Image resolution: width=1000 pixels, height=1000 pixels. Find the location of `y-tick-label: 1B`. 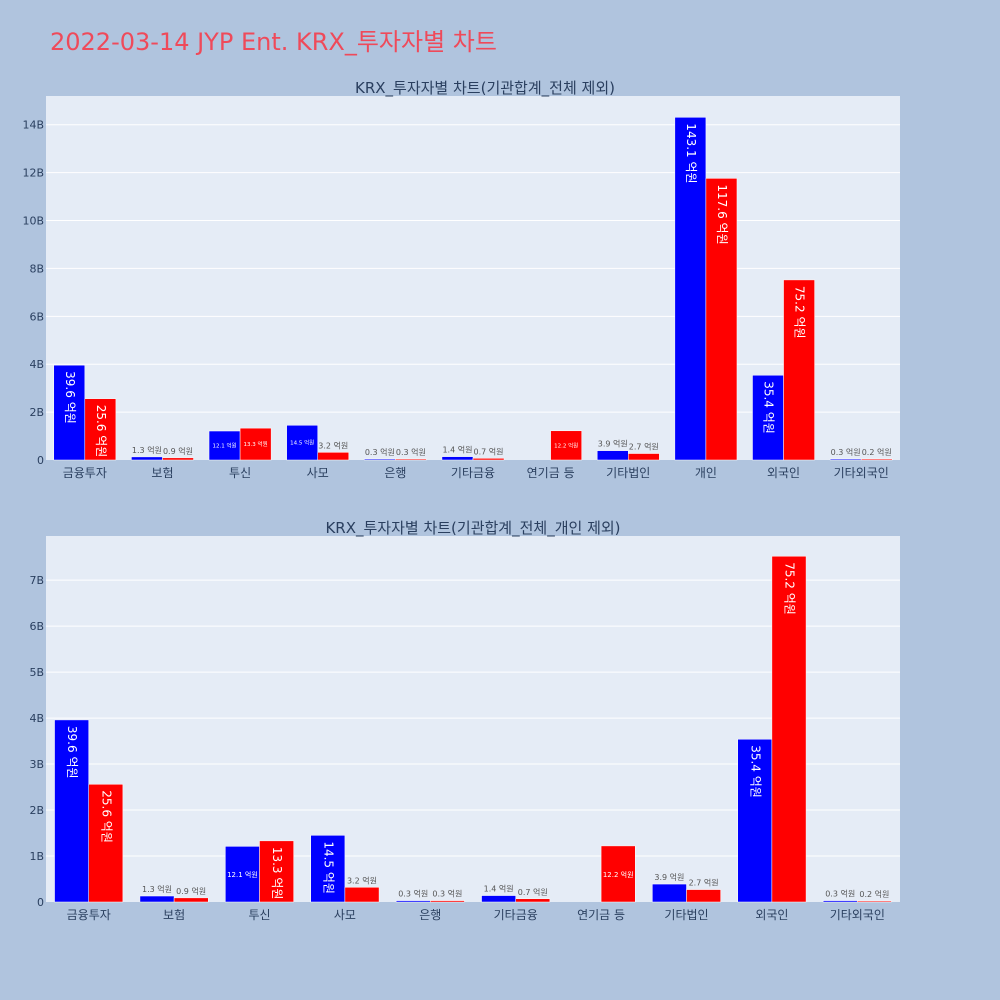

y-tick-label: 1B is located at coordinates (36, 856).